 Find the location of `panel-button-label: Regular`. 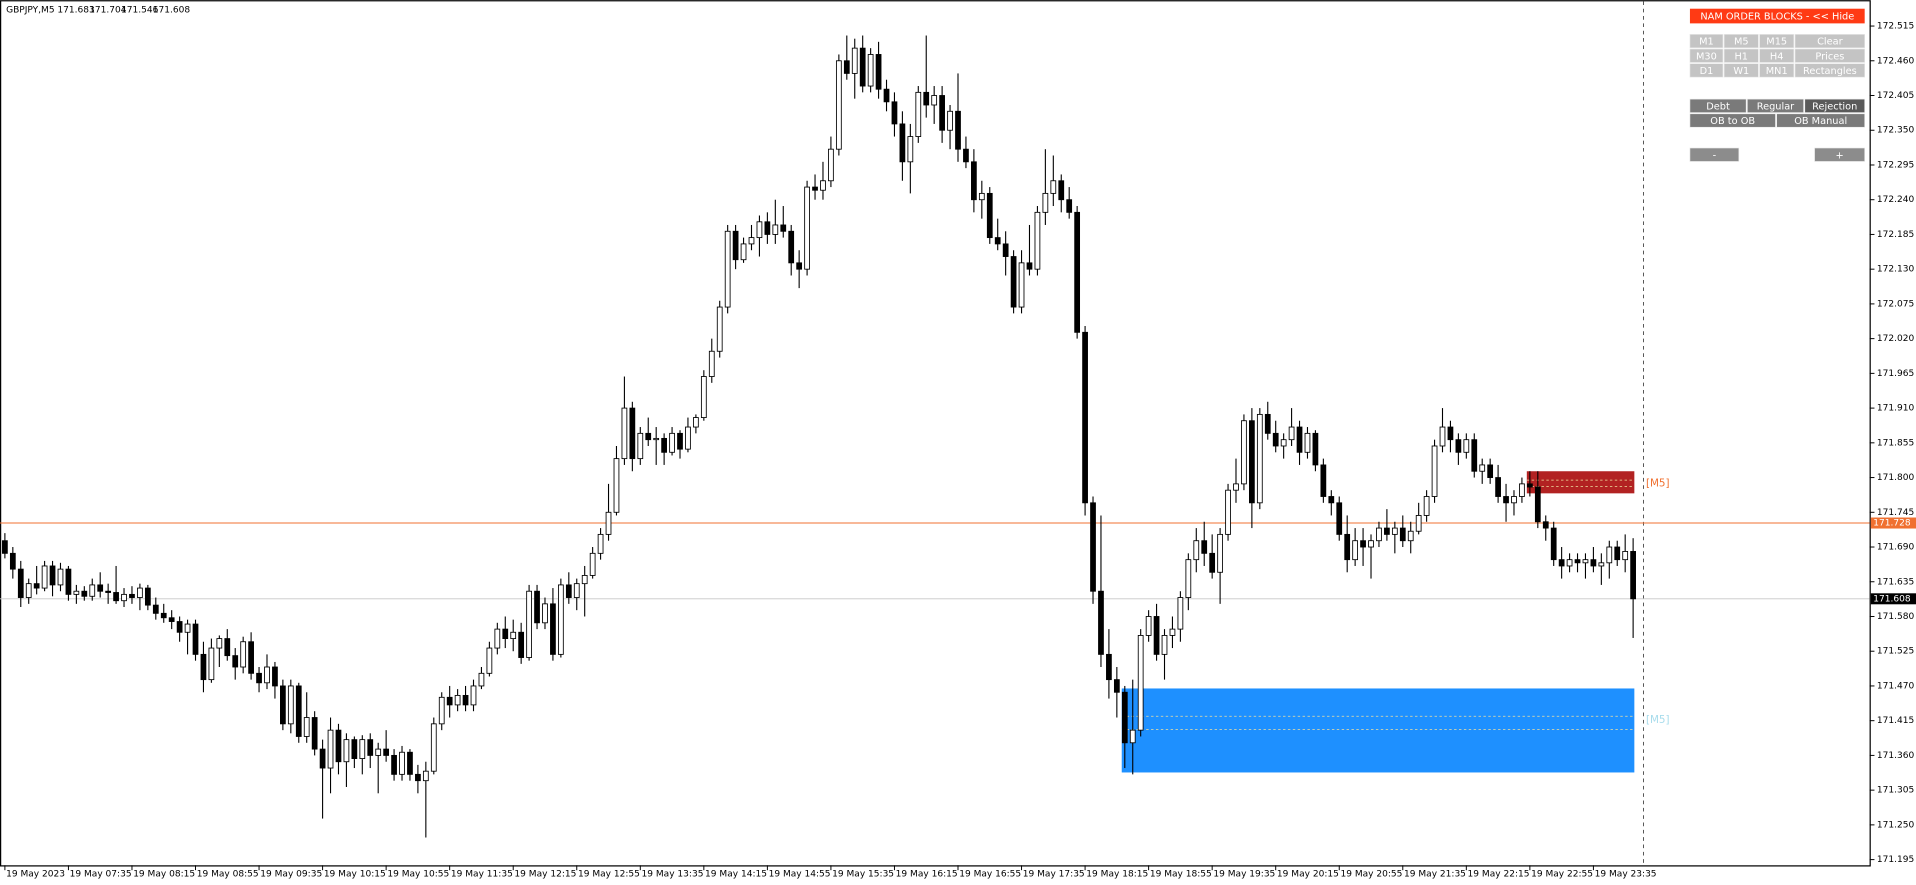

panel-button-label: Regular is located at coordinates (1776, 106).